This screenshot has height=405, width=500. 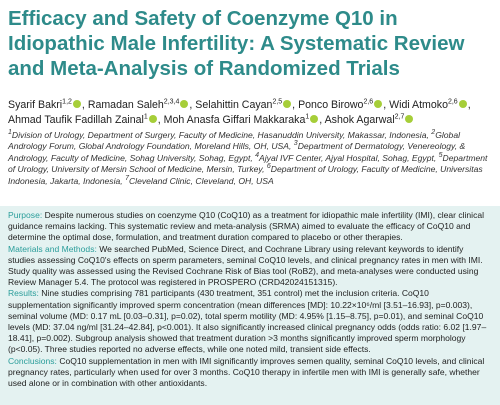 I want to click on affiliation-number: 1, so click(x=10, y=133).